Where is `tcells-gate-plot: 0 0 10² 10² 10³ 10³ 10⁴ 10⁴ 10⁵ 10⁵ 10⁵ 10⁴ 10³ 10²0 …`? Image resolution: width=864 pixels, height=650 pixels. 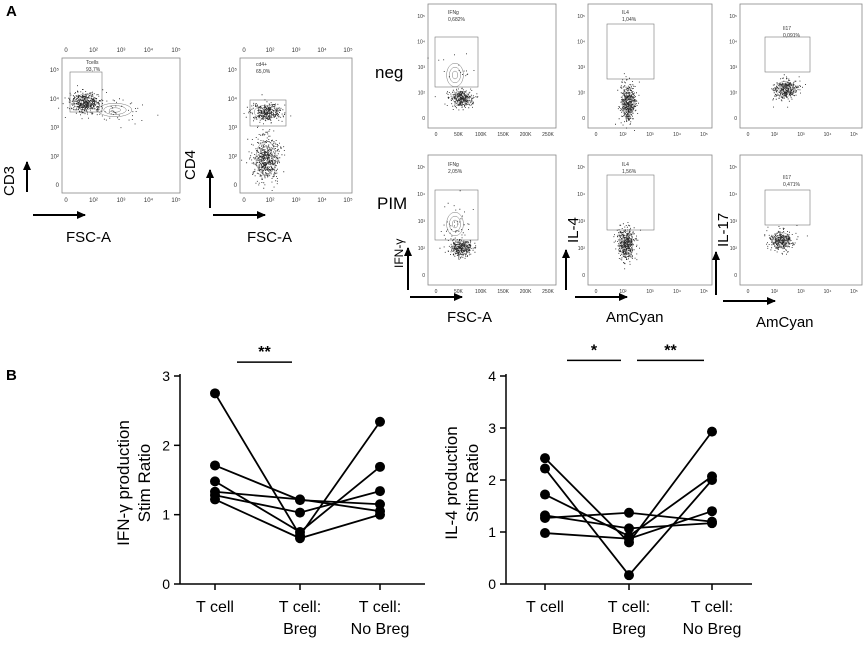 tcells-gate-plot: 0 0 10² 10² 10³ 10³ 10⁴ 10⁴ 10⁵ 10⁵ 10⁵ 10⁴ 10³ 10²0 … is located at coordinates (91, 146).